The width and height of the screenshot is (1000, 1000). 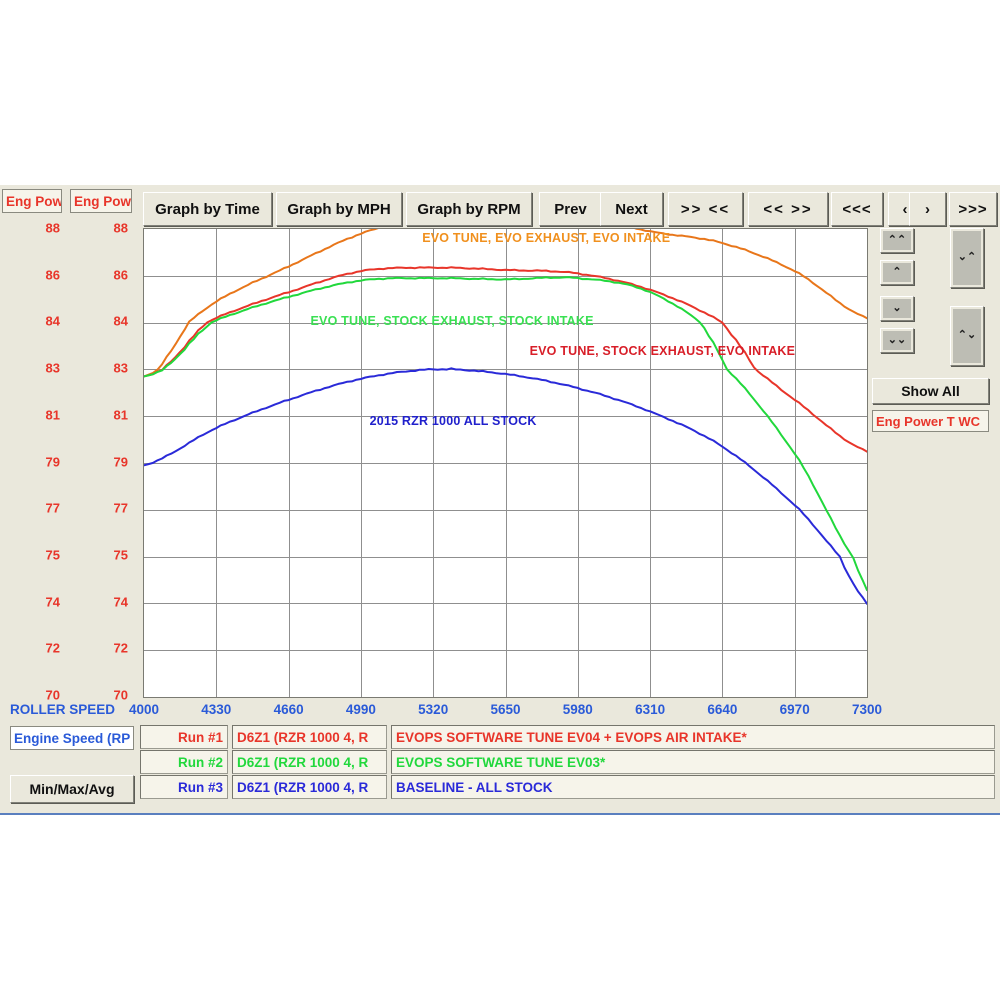 What do you see at coordinates (505, 709) in the screenshot?
I see `x-axis-tick: 5650` at bounding box center [505, 709].